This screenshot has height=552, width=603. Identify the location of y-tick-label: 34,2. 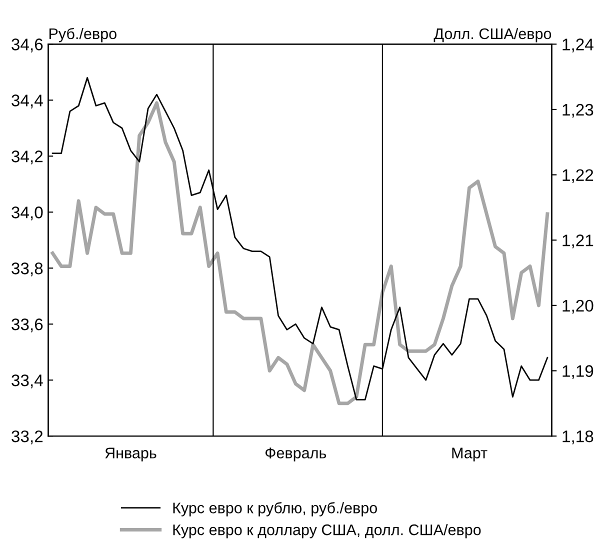
(27, 157).